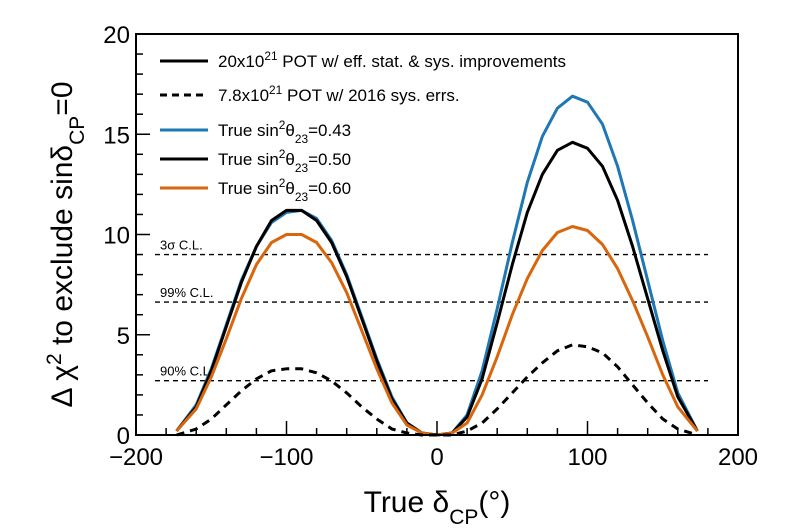 Image resolution: width=792 pixels, height=530 pixels. Describe the element at coordinates (339, 94) in the screenshot. I see `legend-label: 7.8x1021 POT w/ 2016 sys. errs.` at that location.